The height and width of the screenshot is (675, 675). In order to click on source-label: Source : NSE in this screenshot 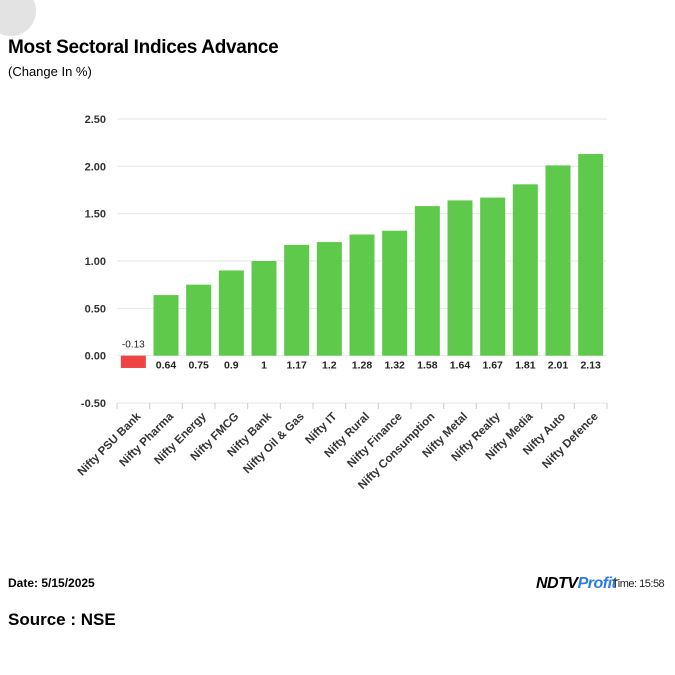, I will do `click(62, 619)`.